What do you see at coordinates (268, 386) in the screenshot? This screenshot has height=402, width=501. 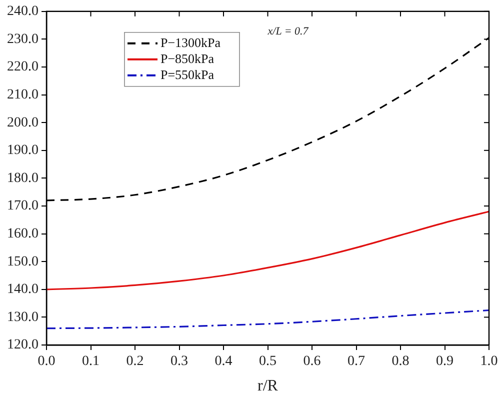 I see `x-axis-title: r/R` at bounding box center [268, 386].